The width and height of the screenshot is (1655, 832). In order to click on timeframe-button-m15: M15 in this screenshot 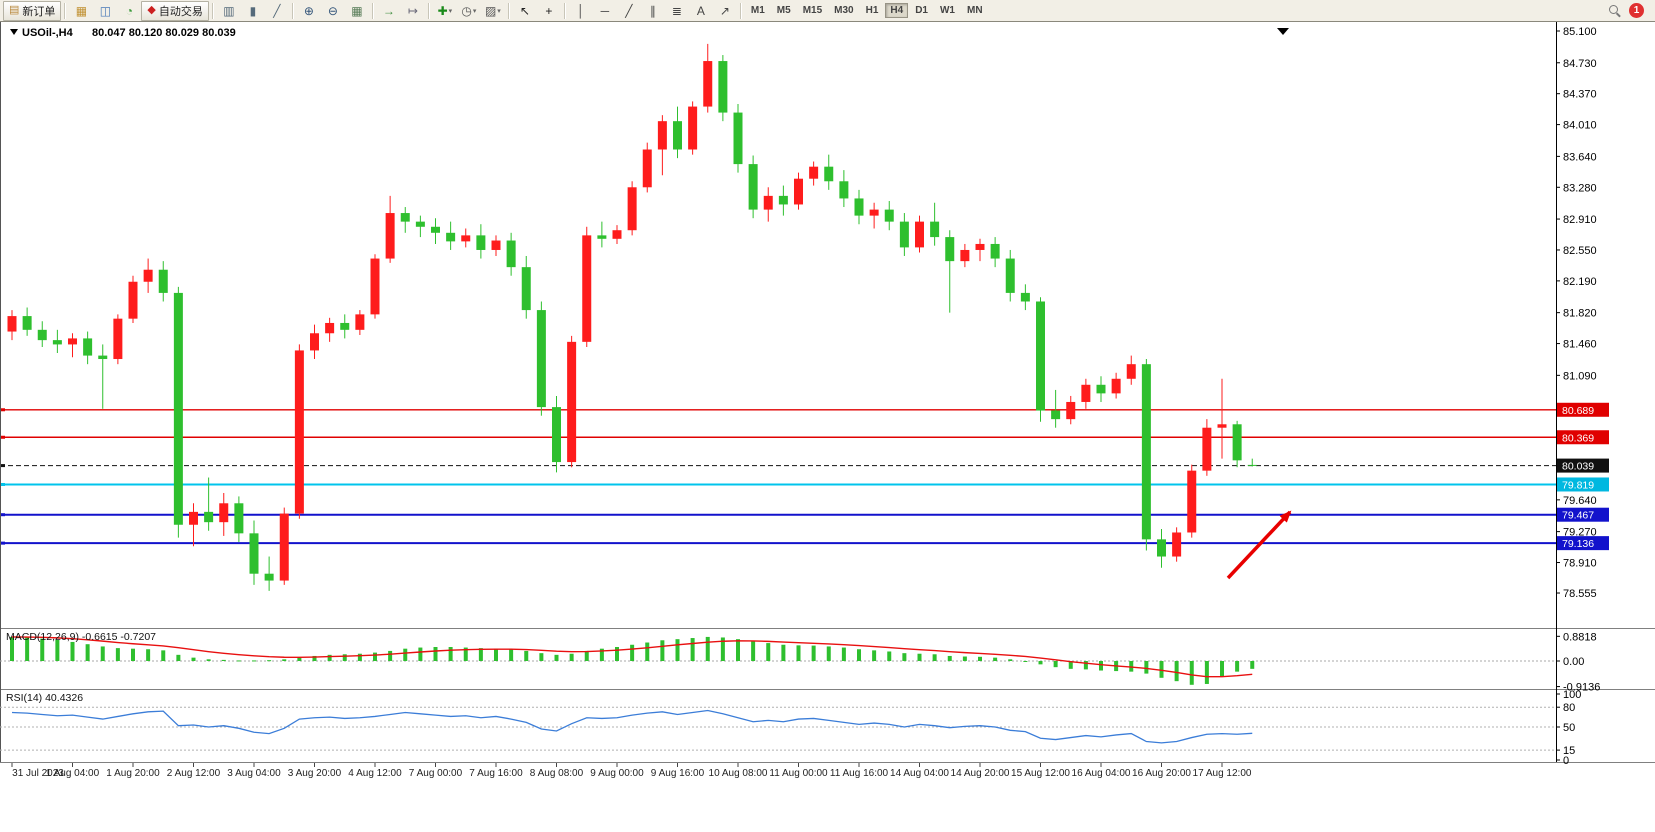, I will do `click(812, 10)`.